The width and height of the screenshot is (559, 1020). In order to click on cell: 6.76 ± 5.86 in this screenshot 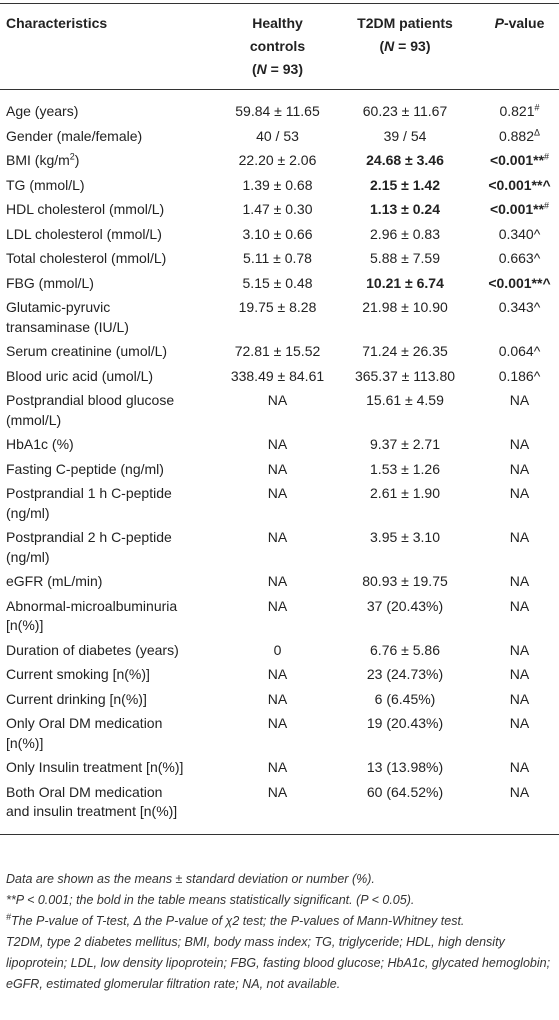, I will do `click(405, 649)`.